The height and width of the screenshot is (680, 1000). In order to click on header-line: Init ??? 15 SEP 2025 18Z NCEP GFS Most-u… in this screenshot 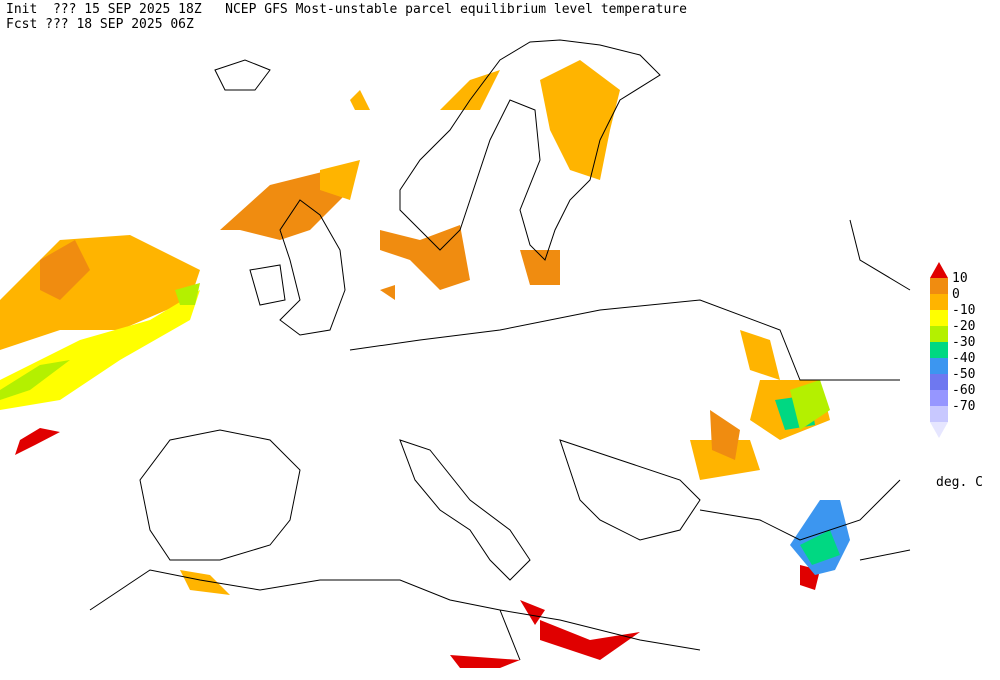, I will do `click(346, 9)`.